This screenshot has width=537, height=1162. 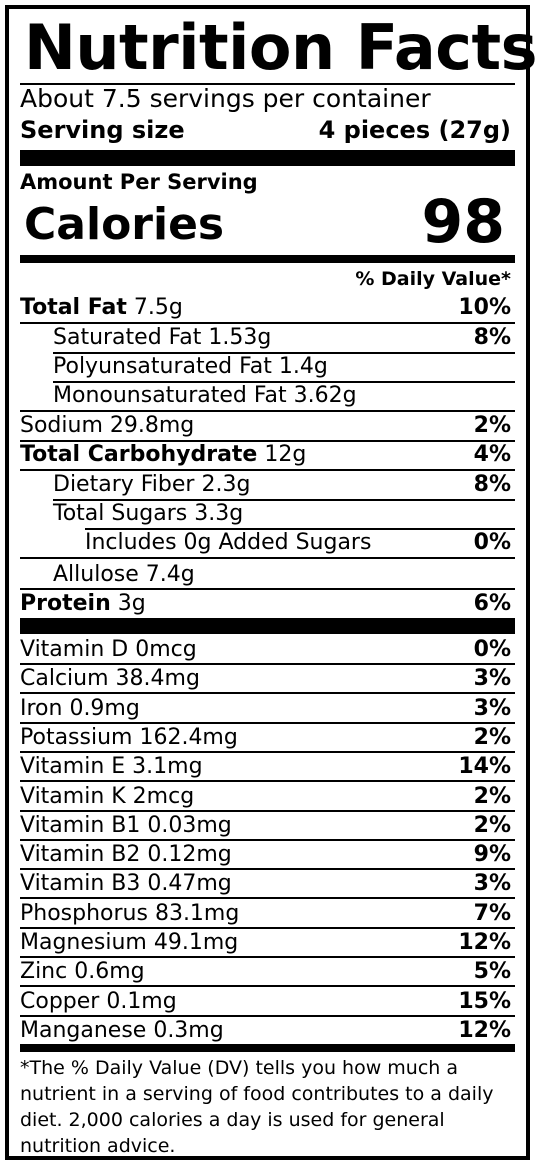 I want to click on nutrient-name: Sodium 29.8mg, so click(x=107, y=425).